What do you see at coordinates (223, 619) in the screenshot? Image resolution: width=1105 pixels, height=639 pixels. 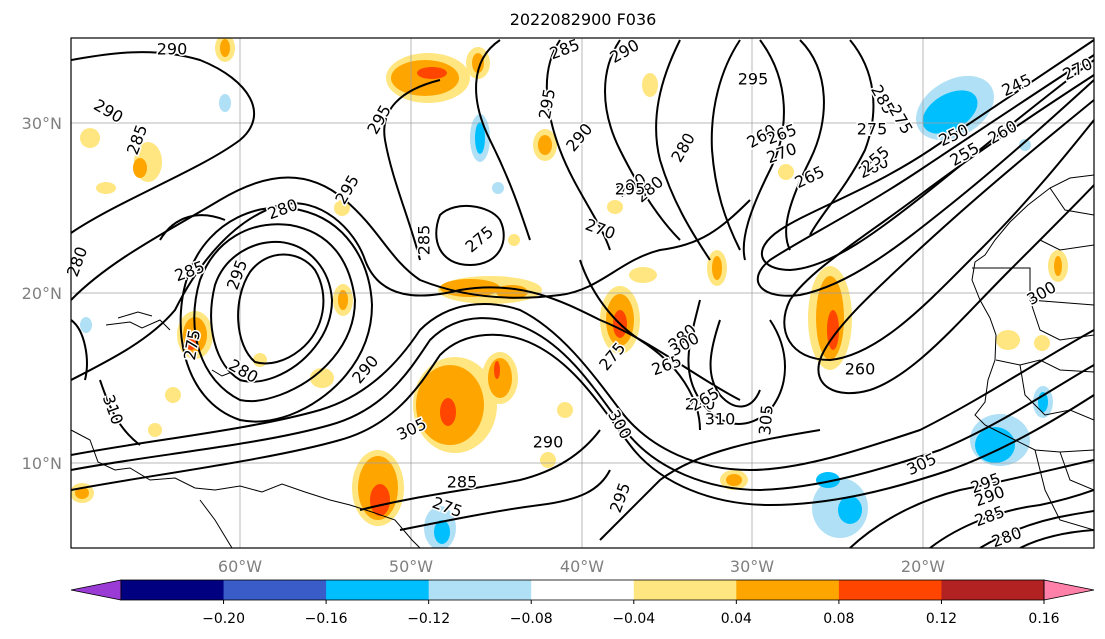 I see `colorbar-tick-label: −0.20` at bounding box center [223, 619].